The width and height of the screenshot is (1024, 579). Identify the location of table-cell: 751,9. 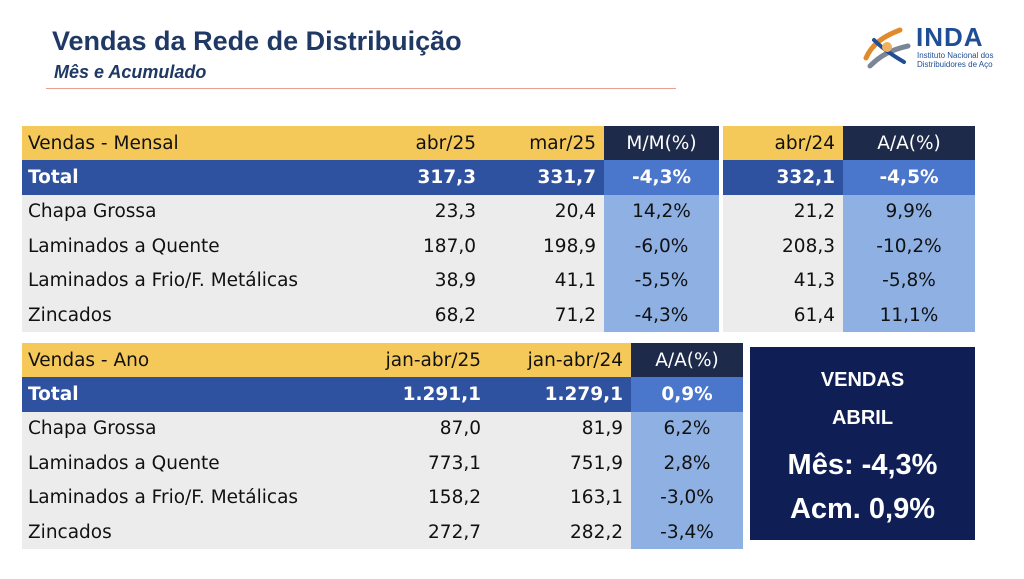
(560, 463).